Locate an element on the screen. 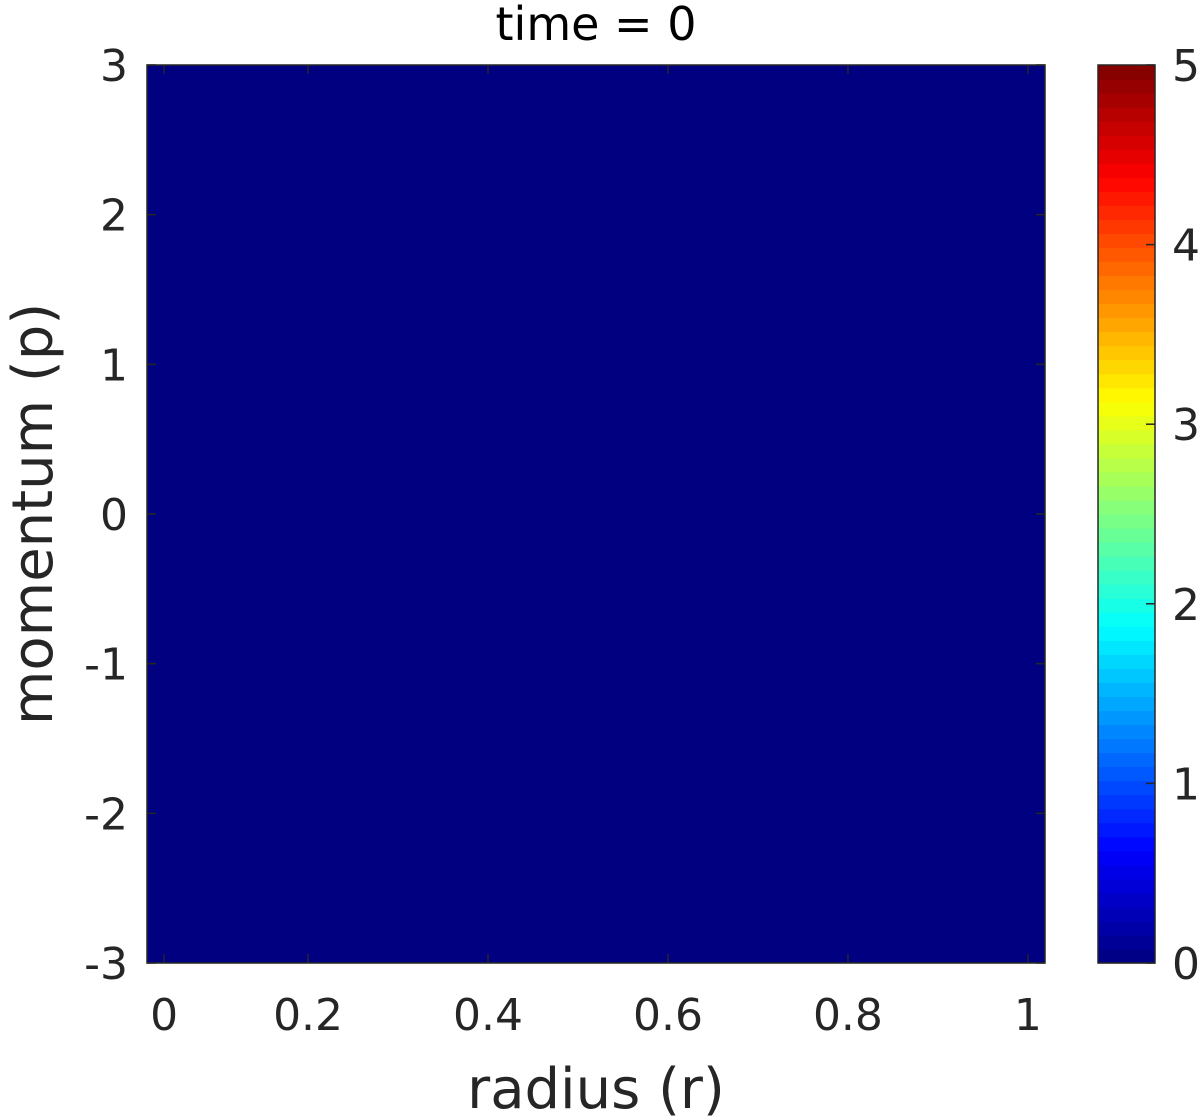  colorbar-box is located at coordinates (1126, 514).